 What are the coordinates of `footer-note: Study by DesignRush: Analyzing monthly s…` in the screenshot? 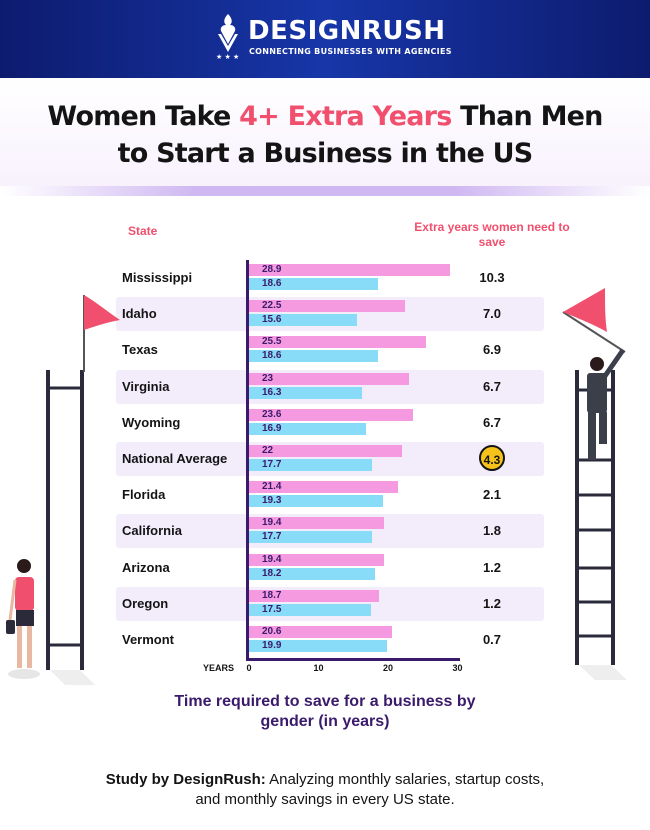 It's located at (325, 790).